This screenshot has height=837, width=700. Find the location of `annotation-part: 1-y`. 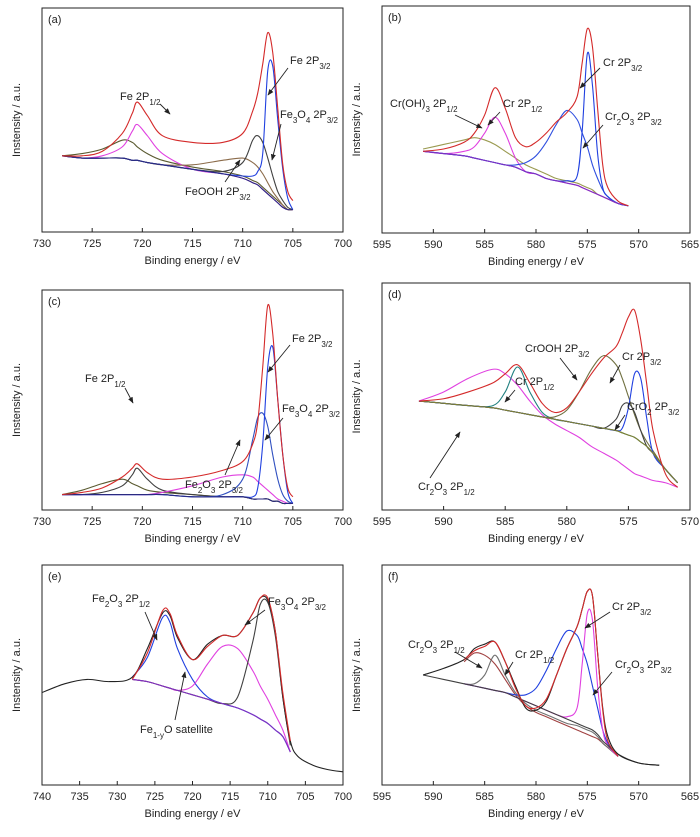

annotation-part: 1-y is located at coordinates (158, 735).